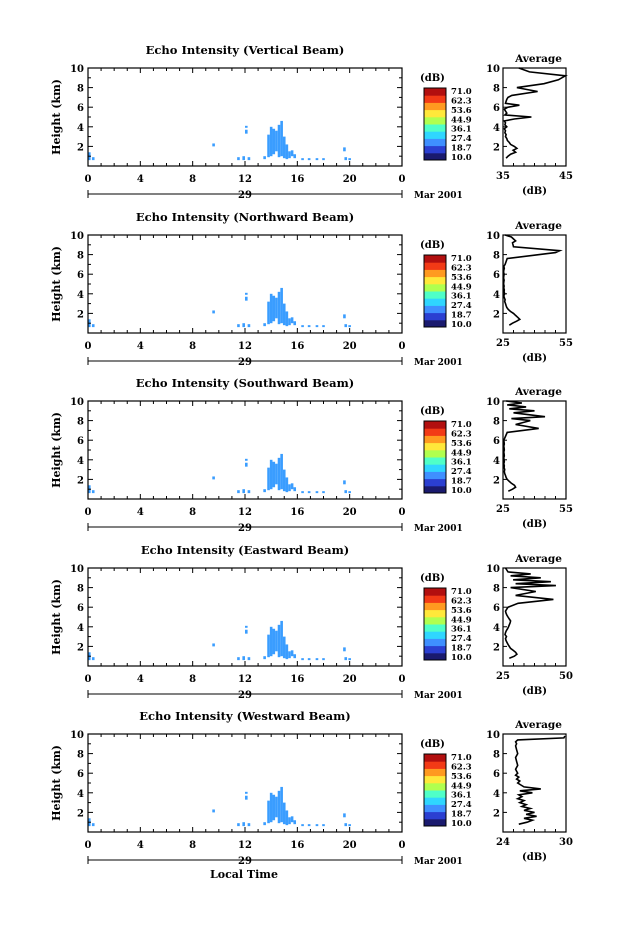 This screenshot has width=620, height=929. I want to click on avg-x-tick-label: 25, so click(503, 676).